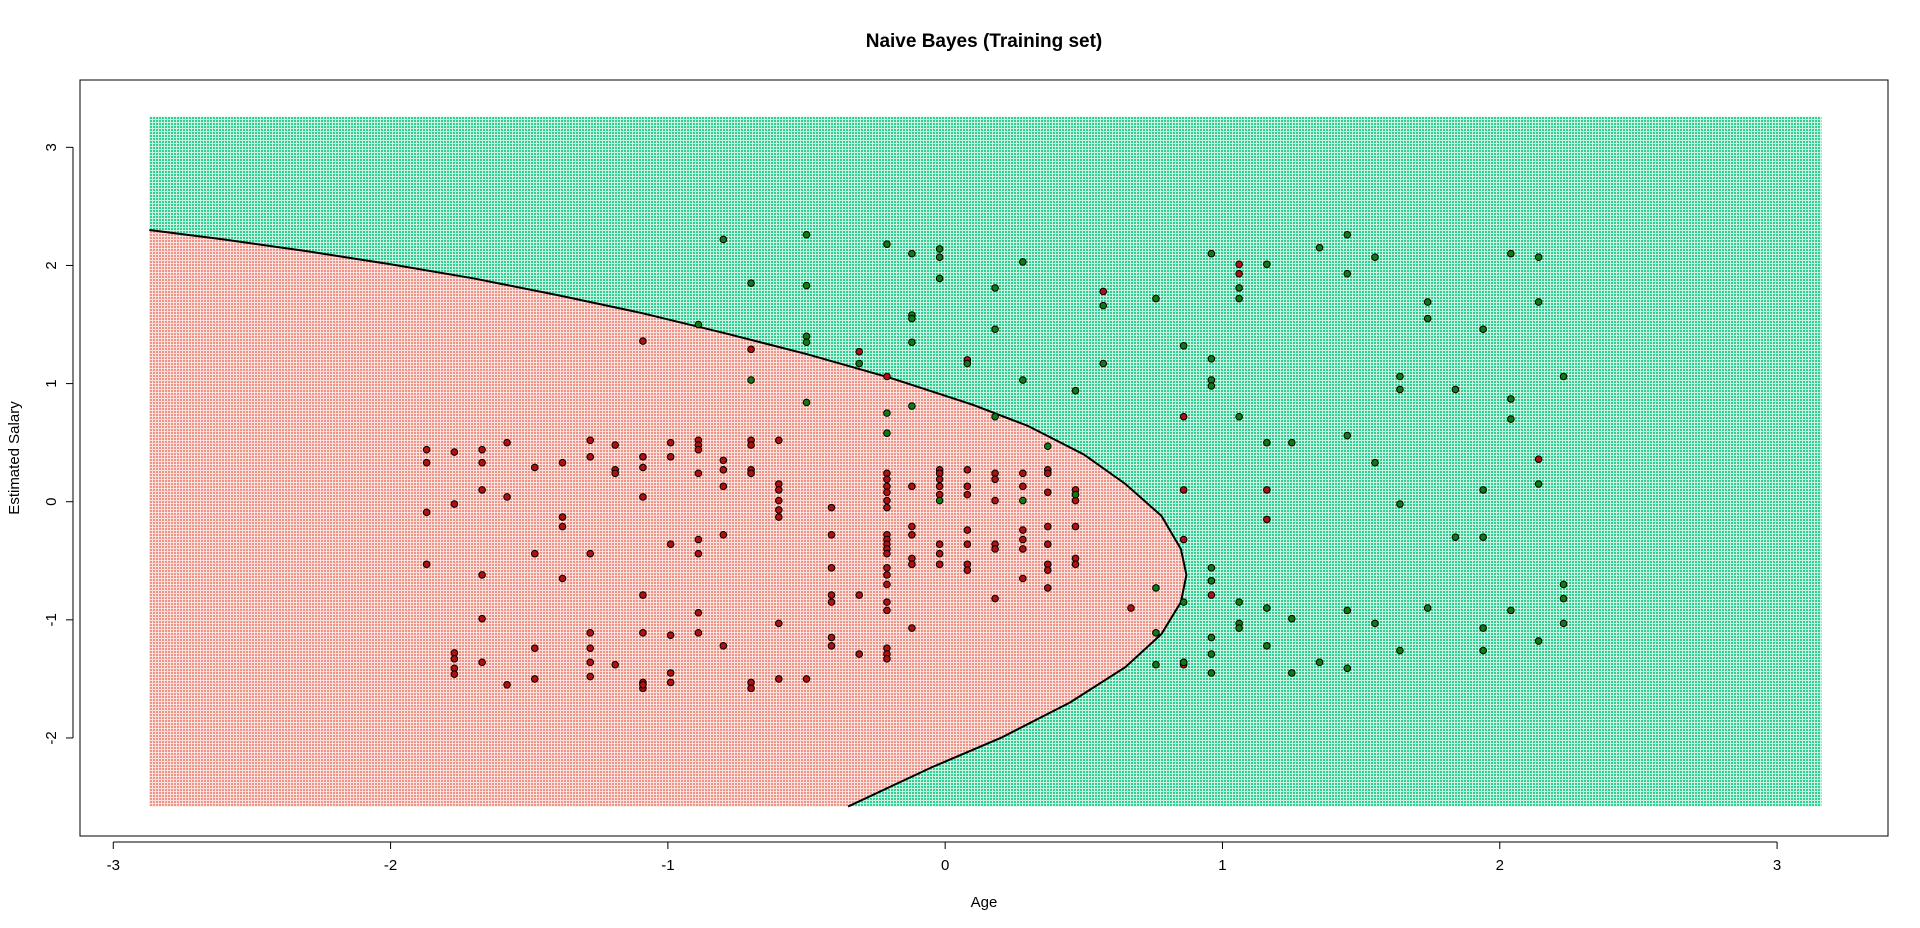 Image resolution: width=1920 pixels, height=928 pixels. What do you see at coordinates (1222, 865) in the screenshot?
I see `x-tick-label: 1` at bounding box center [1222, 865].